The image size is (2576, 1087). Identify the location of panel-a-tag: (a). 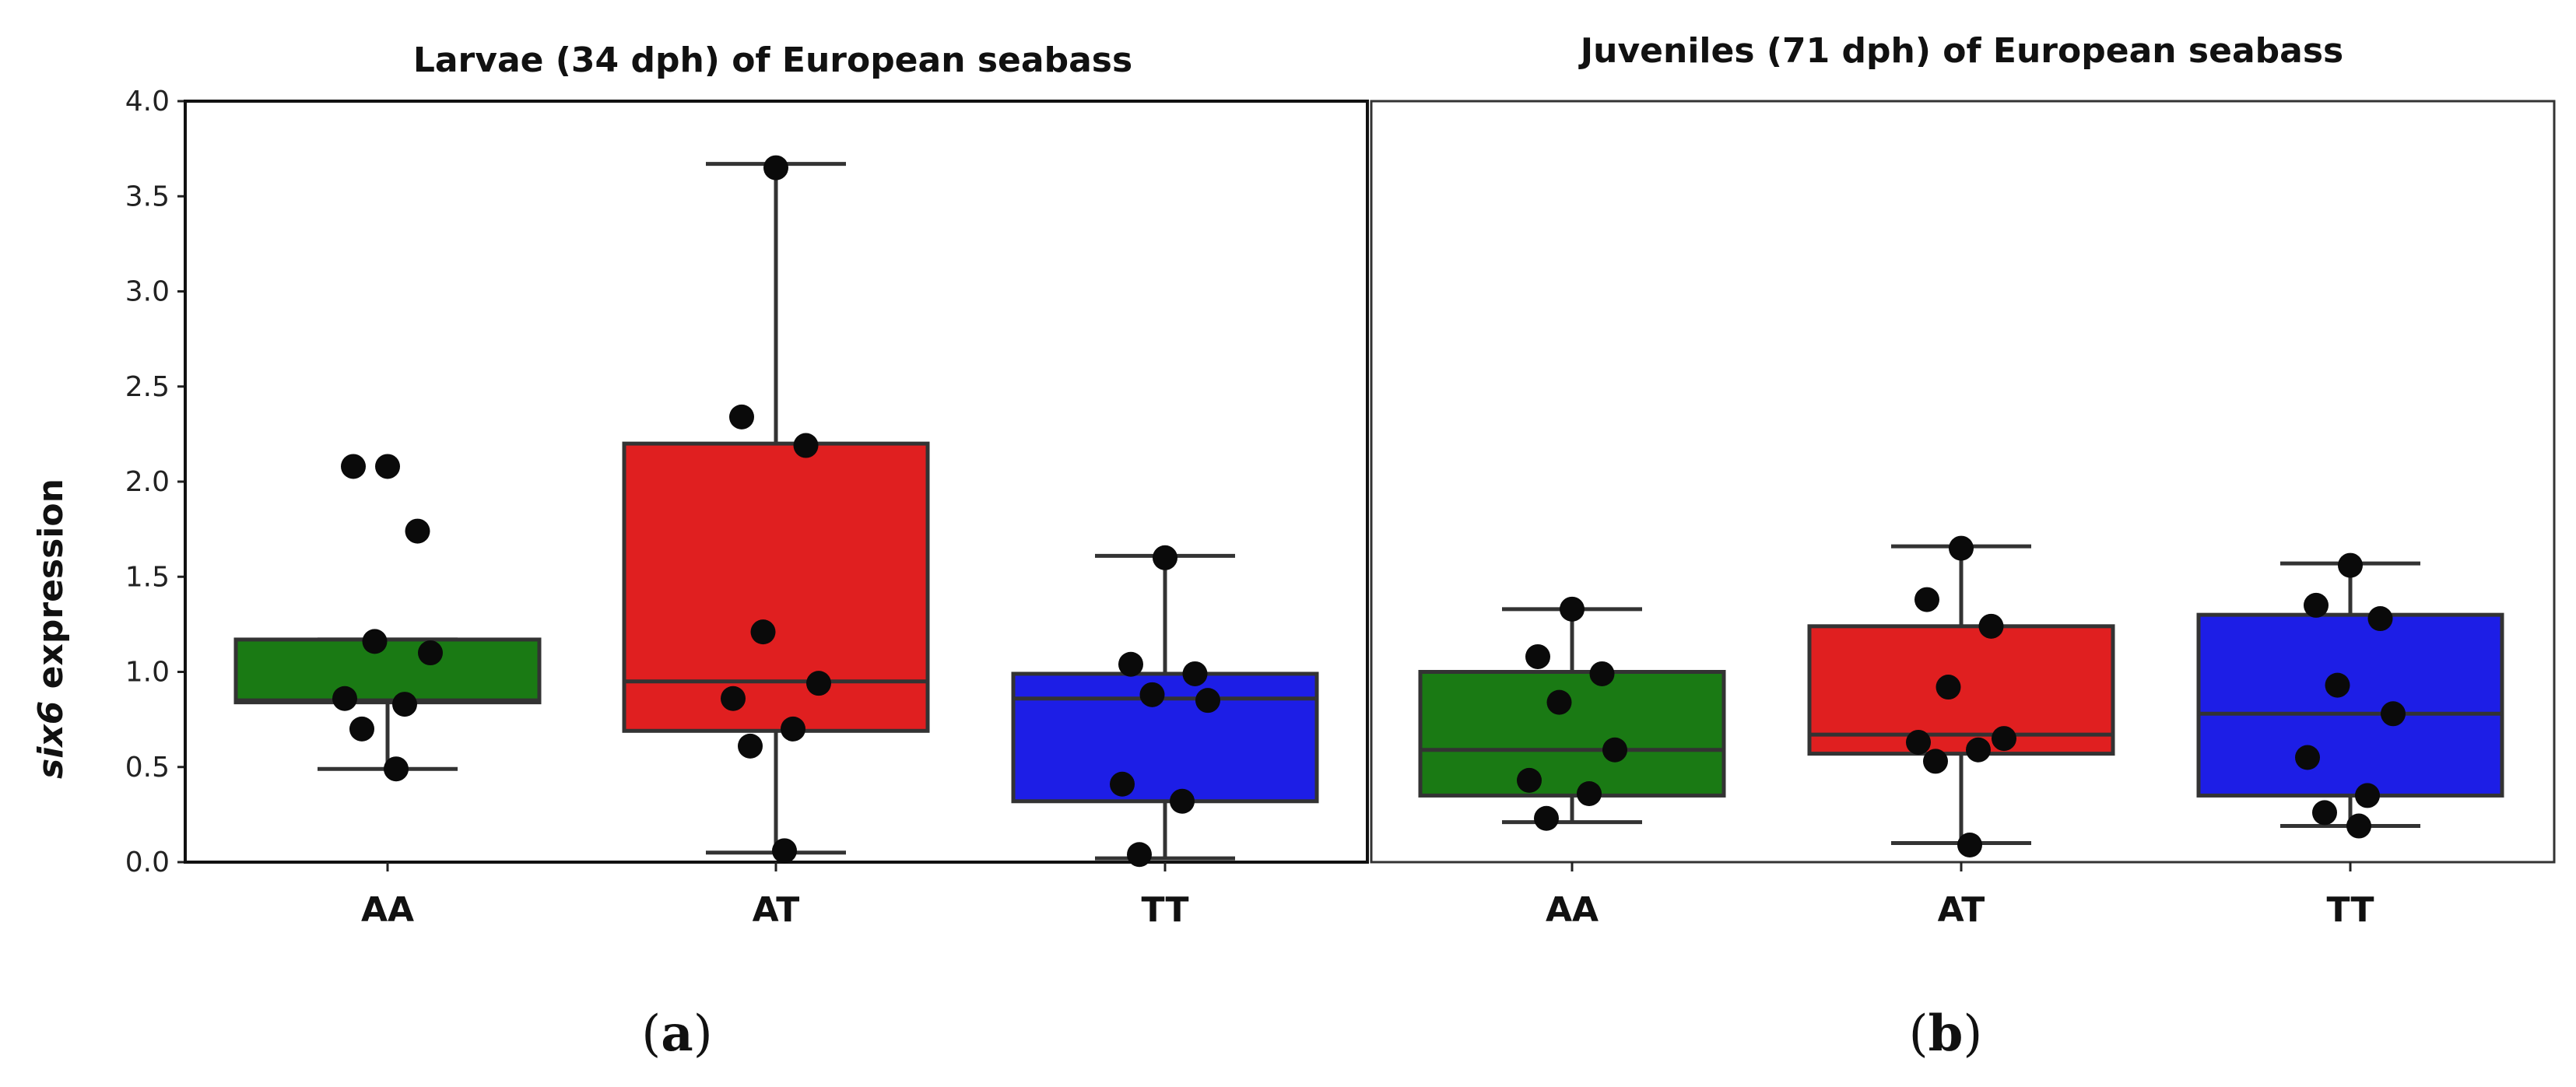
(677, 1034).